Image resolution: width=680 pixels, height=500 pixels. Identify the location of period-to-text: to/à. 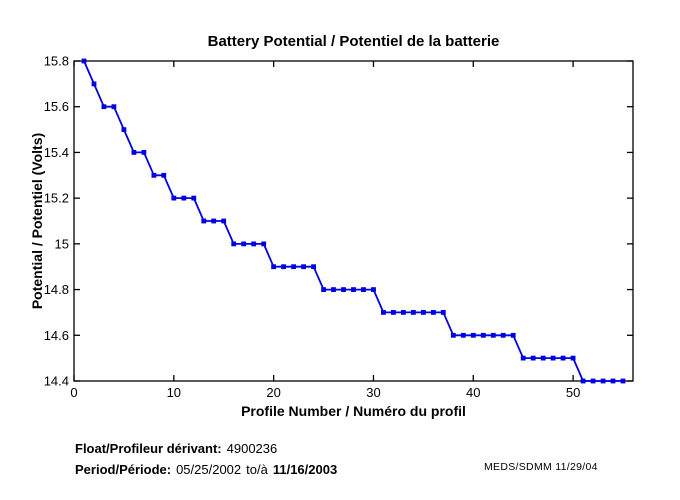
(257, 469).